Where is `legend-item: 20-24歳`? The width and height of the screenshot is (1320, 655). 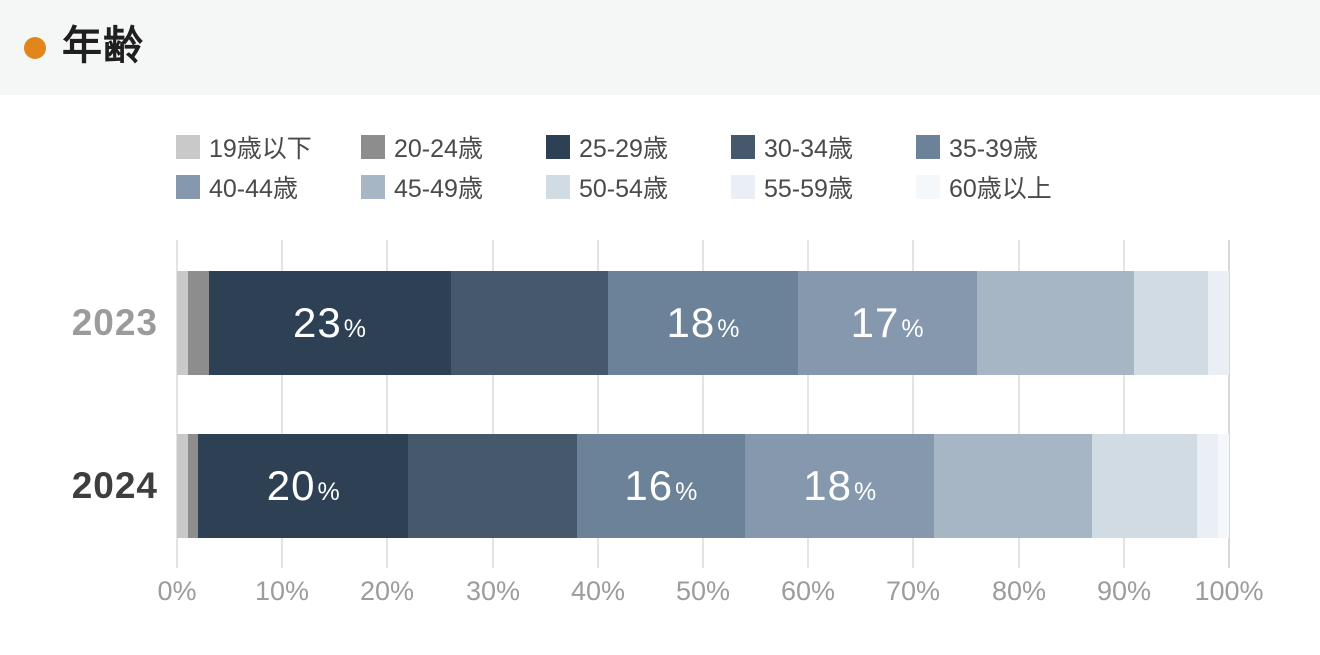 legend-item: 20-24歳 is located at coordinates (453, 147).